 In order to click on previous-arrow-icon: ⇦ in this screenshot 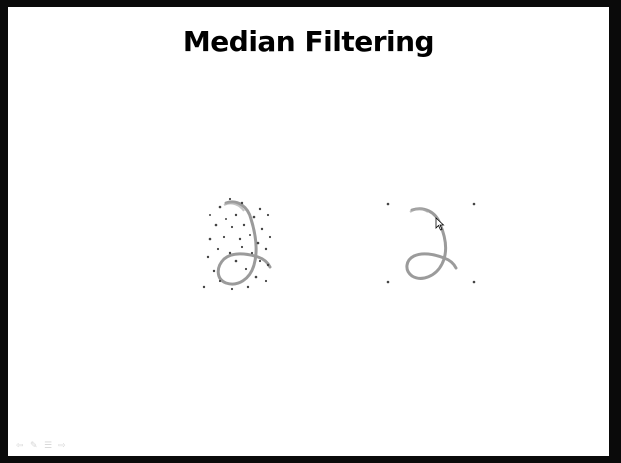, I will do `click(20, 446)`.